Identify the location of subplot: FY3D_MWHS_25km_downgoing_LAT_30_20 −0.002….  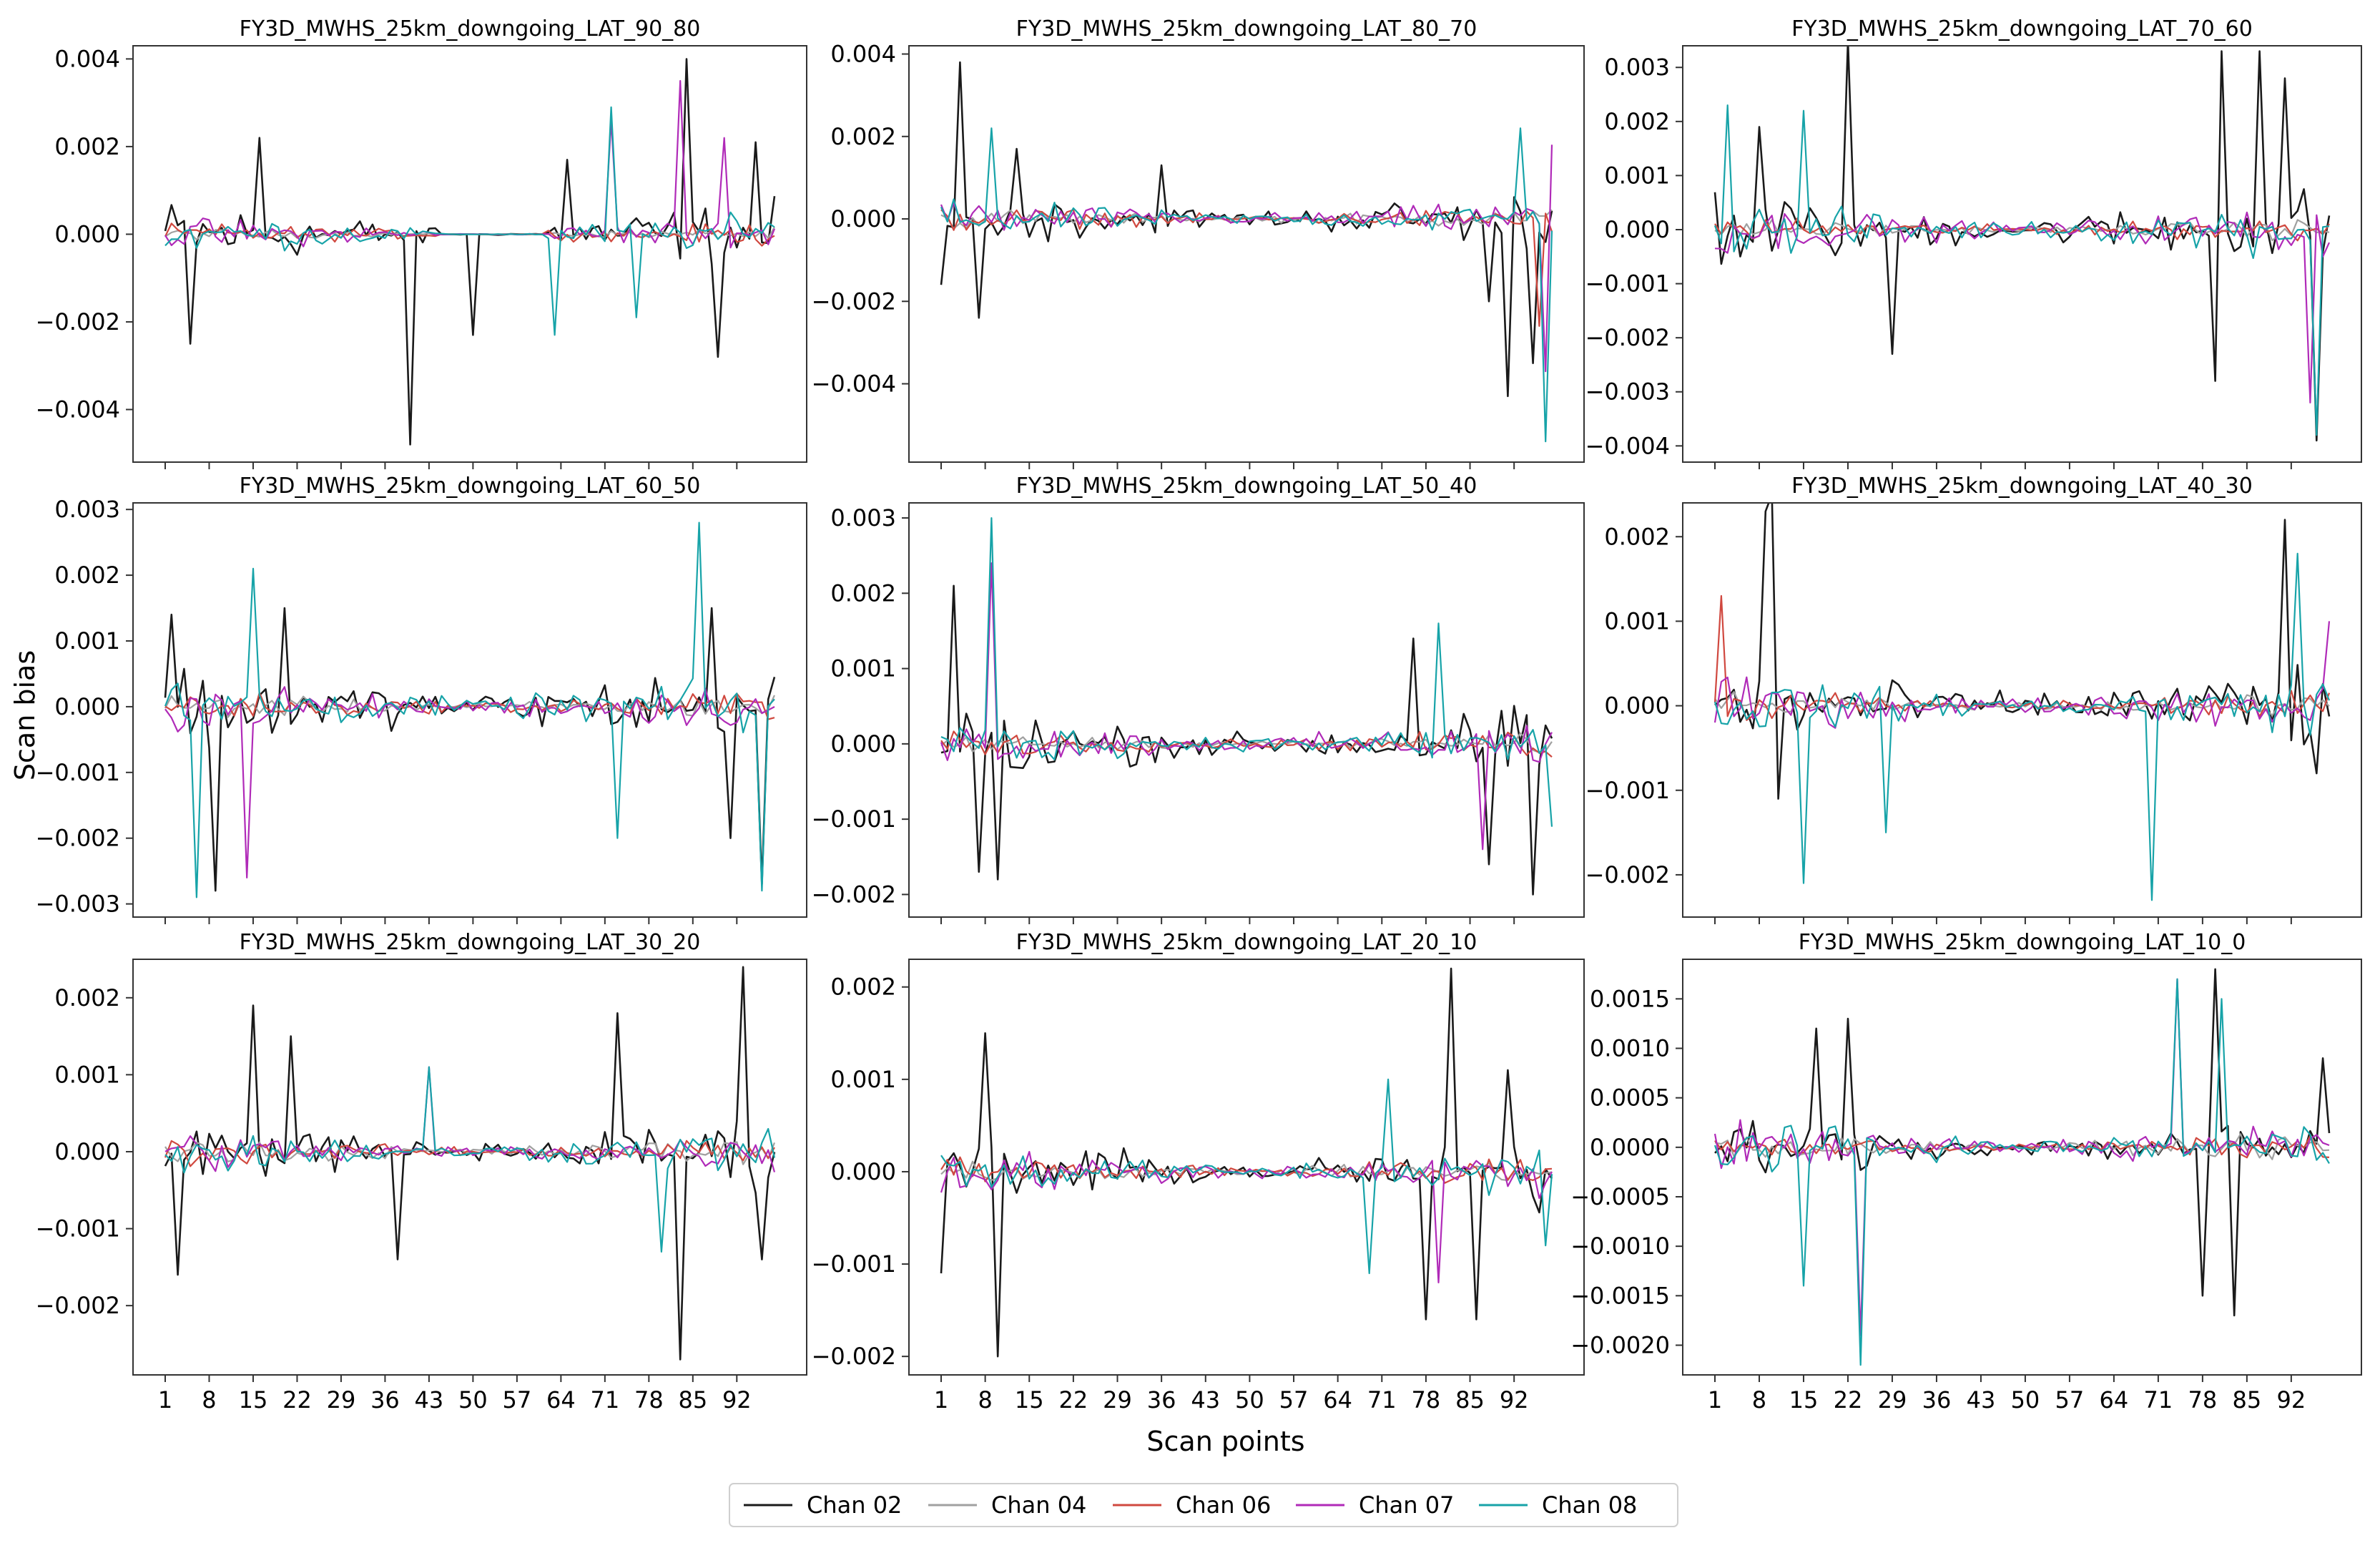
(421, 1172).